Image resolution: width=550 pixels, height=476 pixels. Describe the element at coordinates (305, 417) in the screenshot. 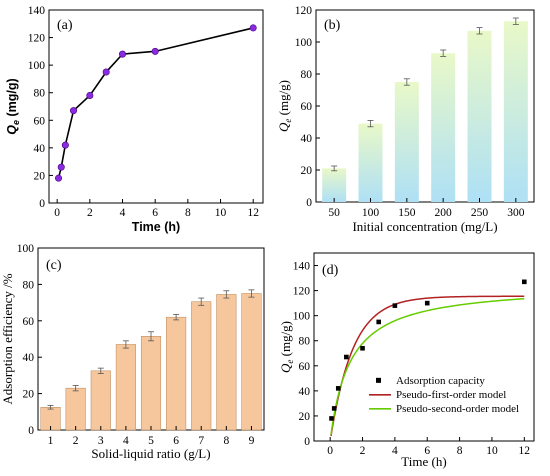

I see `ytick-label-d: 20` at that location.